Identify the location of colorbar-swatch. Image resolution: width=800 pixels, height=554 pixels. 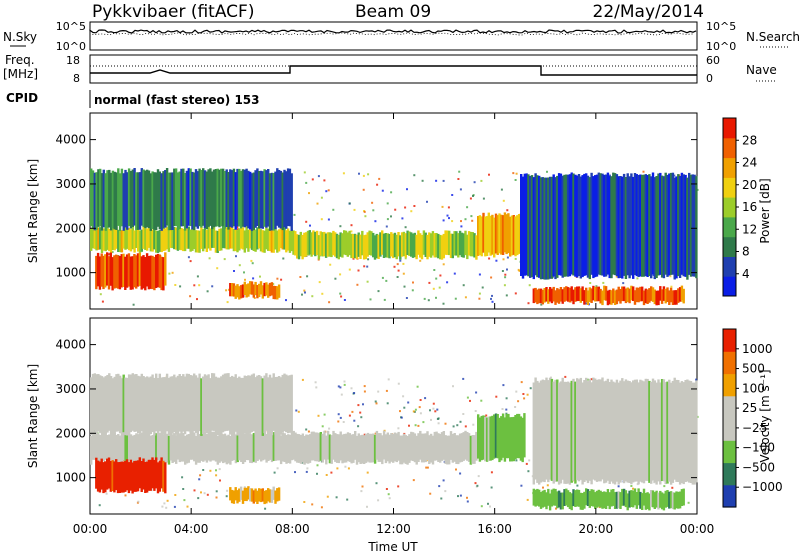
(729, 187).